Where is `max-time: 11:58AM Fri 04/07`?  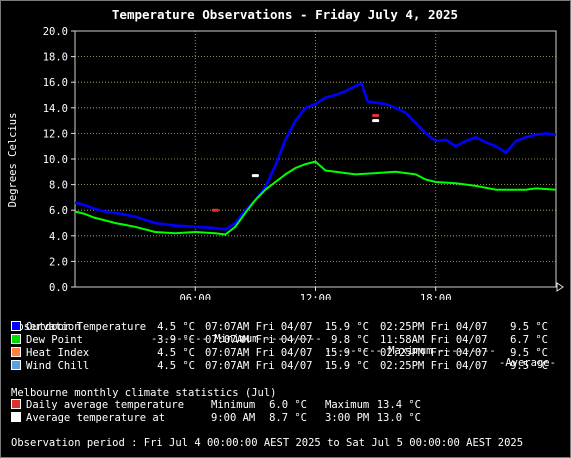
max-time: 11:58AM Fri 04/07 is located at coordinates (434, 340).